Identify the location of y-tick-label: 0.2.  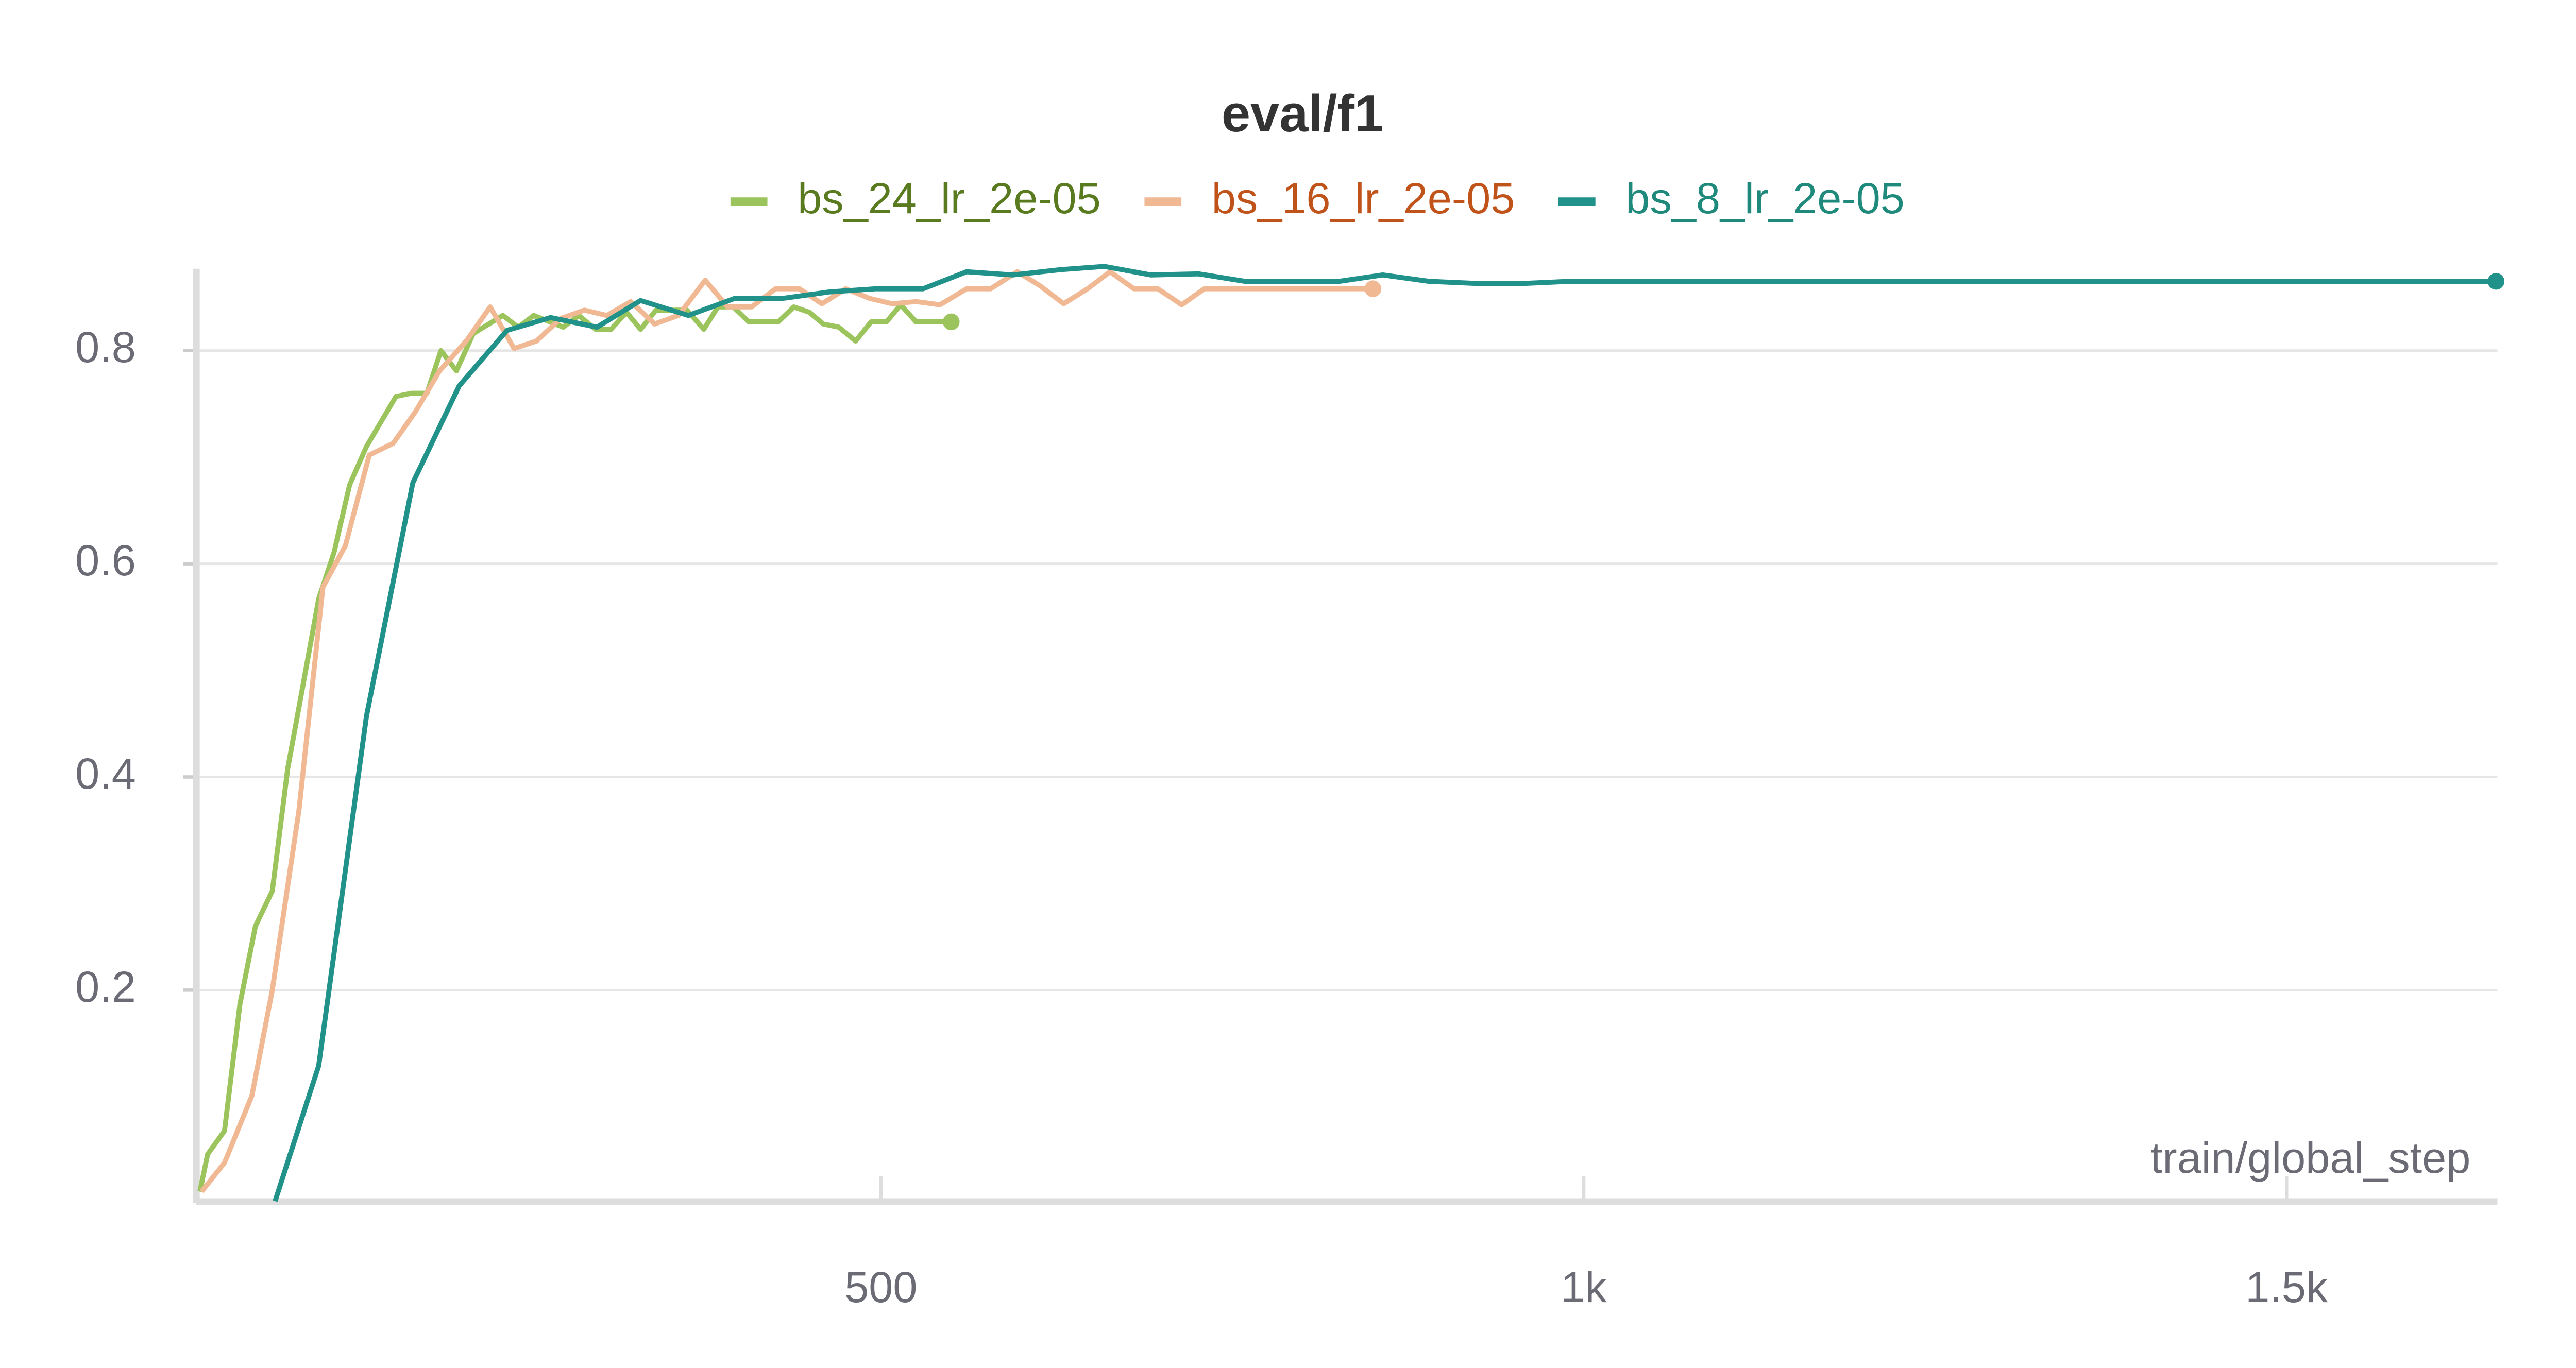
(105, 986).